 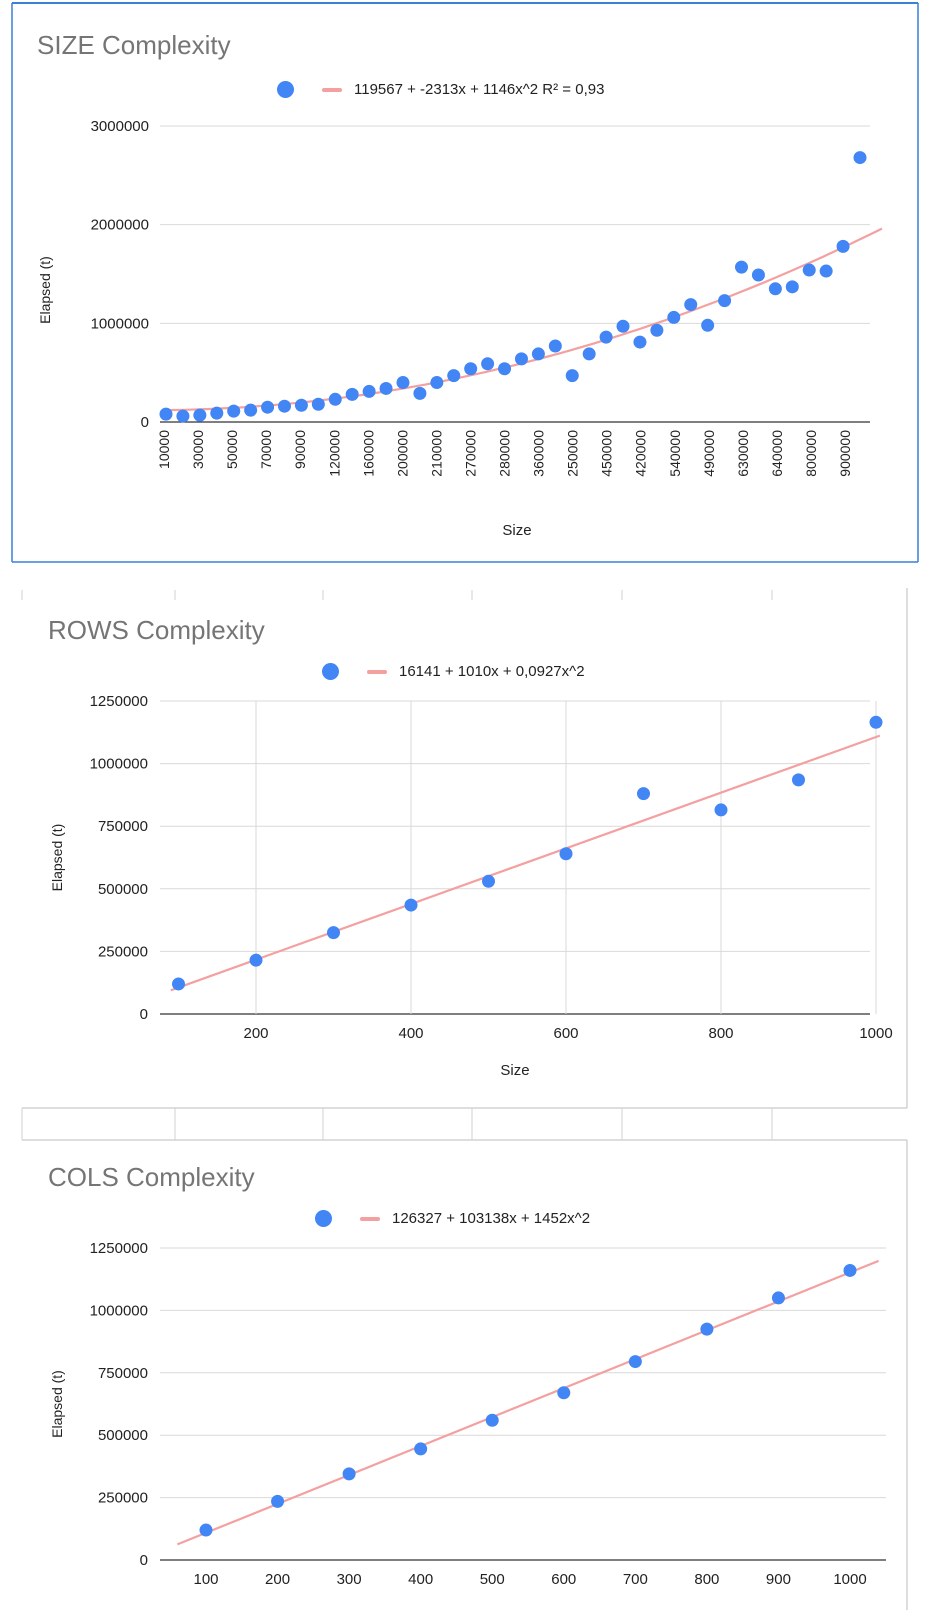 What do you see at coordinates (778, 1579) in the screenshot?
I see `x-tick-label: 900` at bounding box center [778, 1579].